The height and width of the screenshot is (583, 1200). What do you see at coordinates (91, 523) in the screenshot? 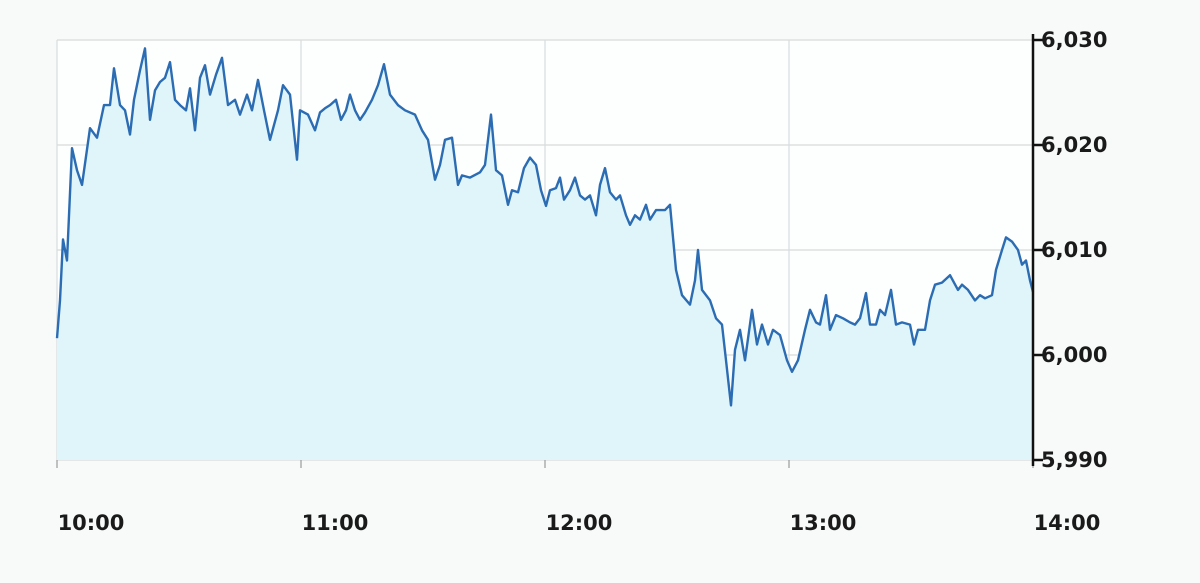
I see `x-tick-label: 10:00` at bounding box center [91, 523].